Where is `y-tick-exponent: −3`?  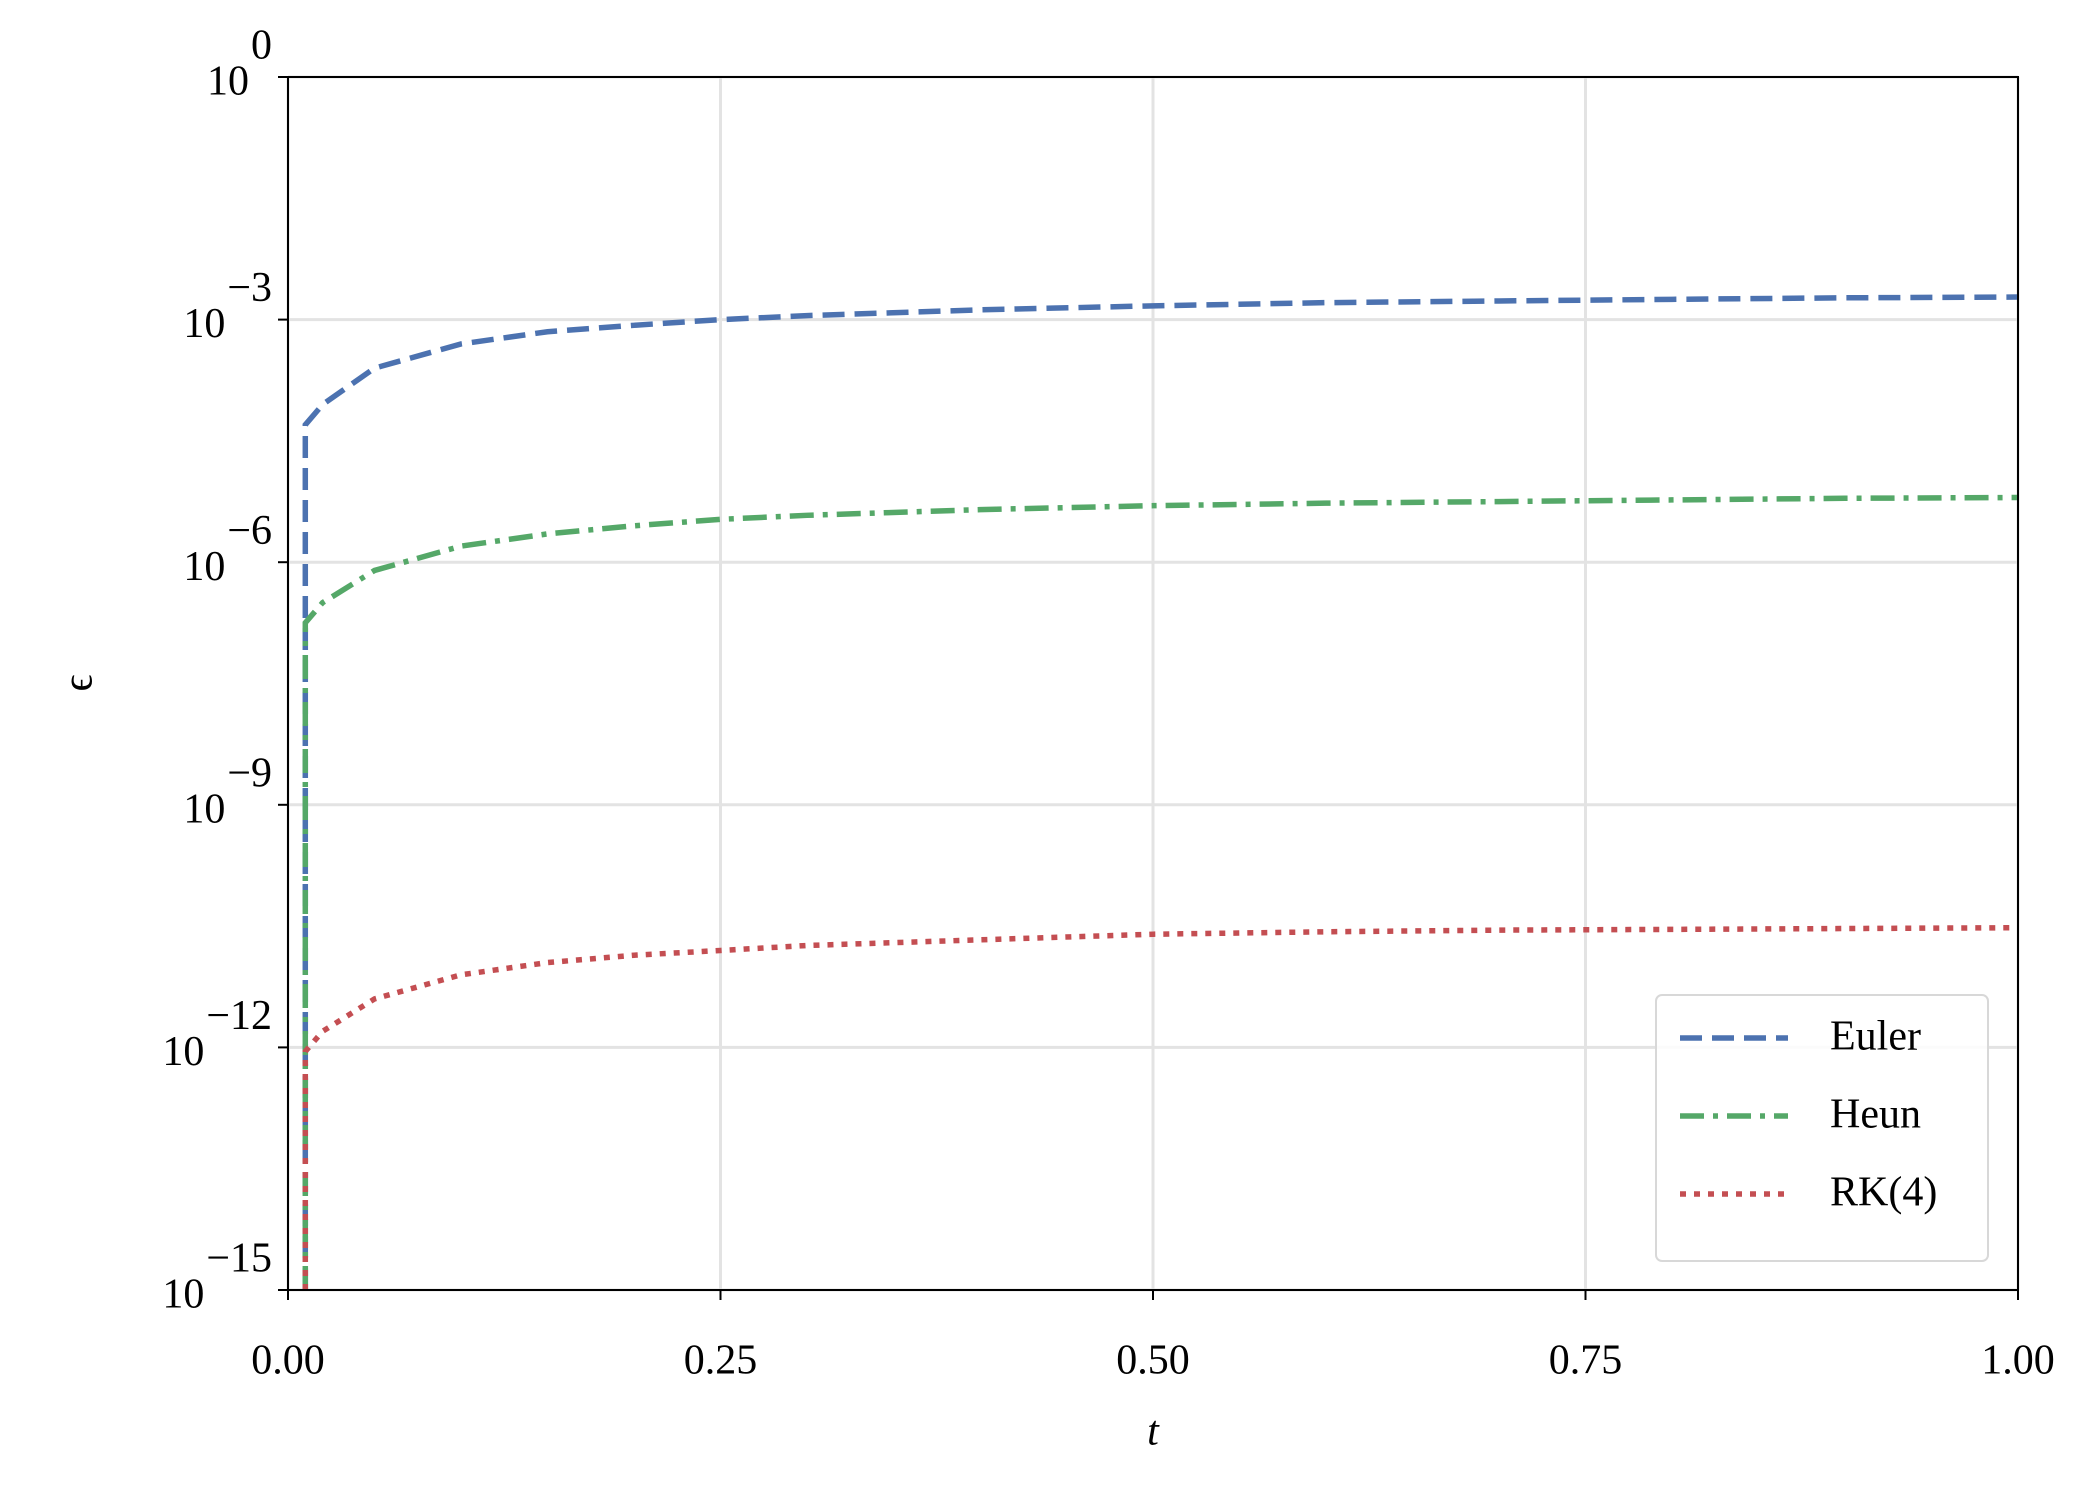
y-tick-exponent: −3 is located at coordinates (249, 288).